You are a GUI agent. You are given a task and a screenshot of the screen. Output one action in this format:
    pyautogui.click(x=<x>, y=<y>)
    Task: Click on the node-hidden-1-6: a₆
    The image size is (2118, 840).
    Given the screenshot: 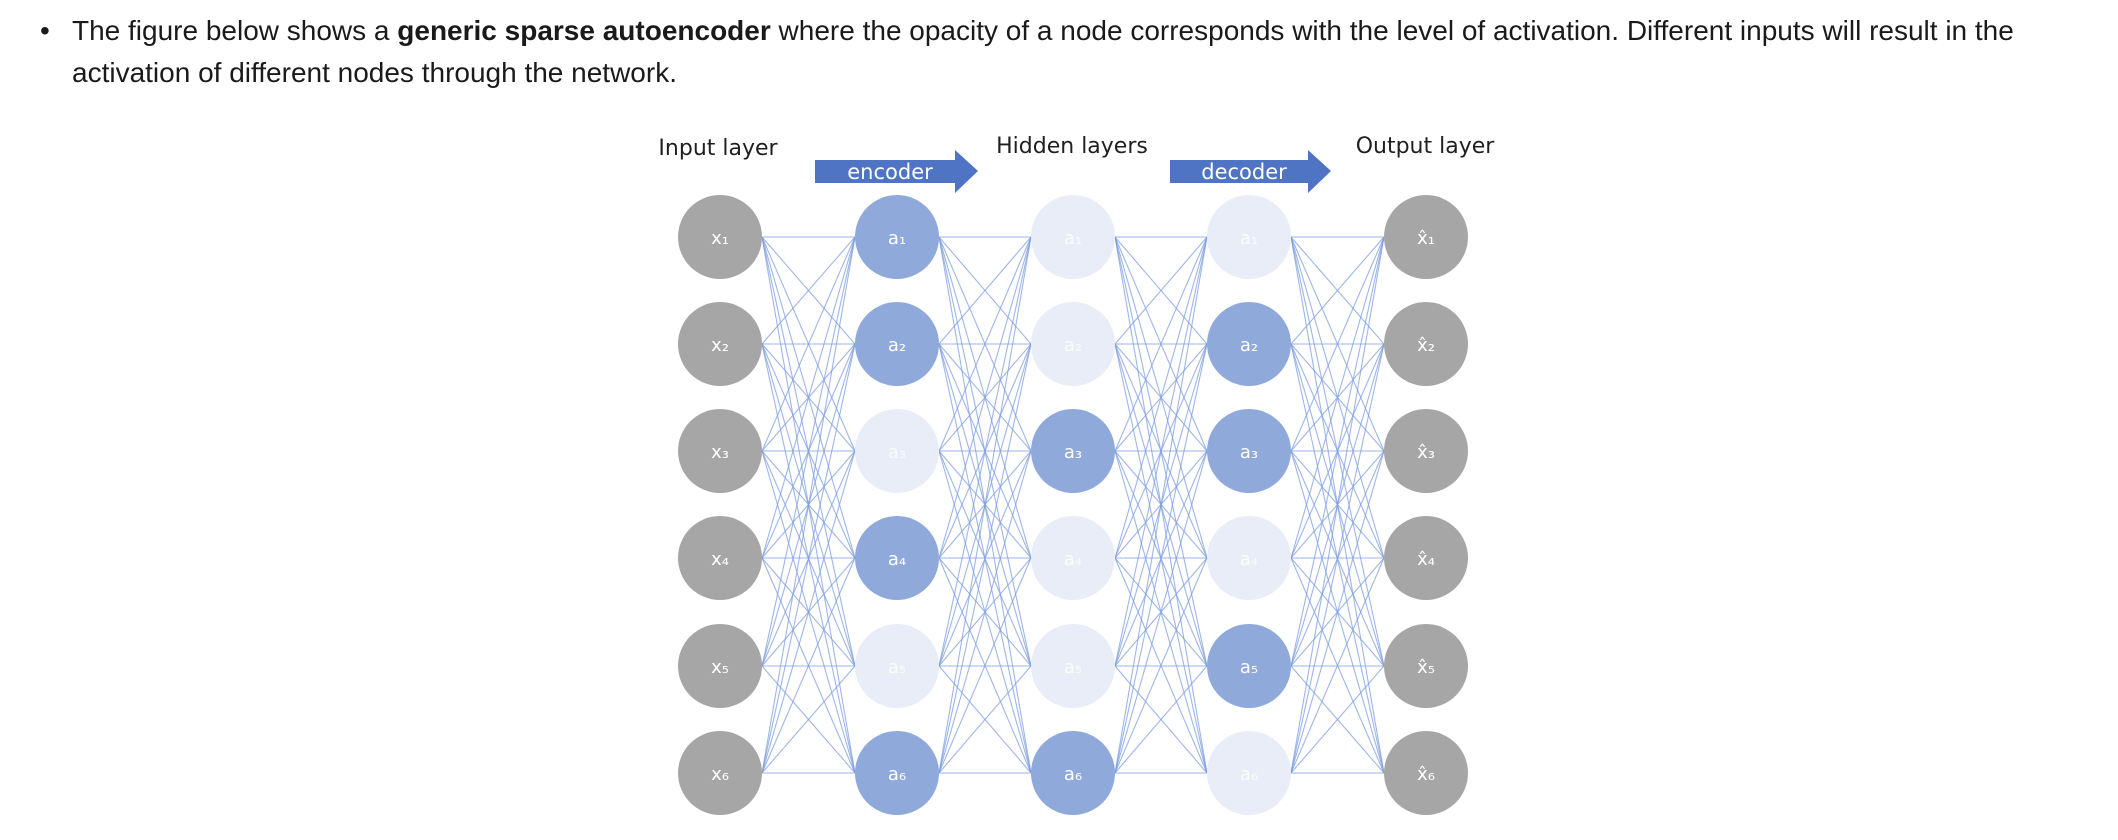 What is the action you would take?
    pyautogui.click(x=897, y=773)
    